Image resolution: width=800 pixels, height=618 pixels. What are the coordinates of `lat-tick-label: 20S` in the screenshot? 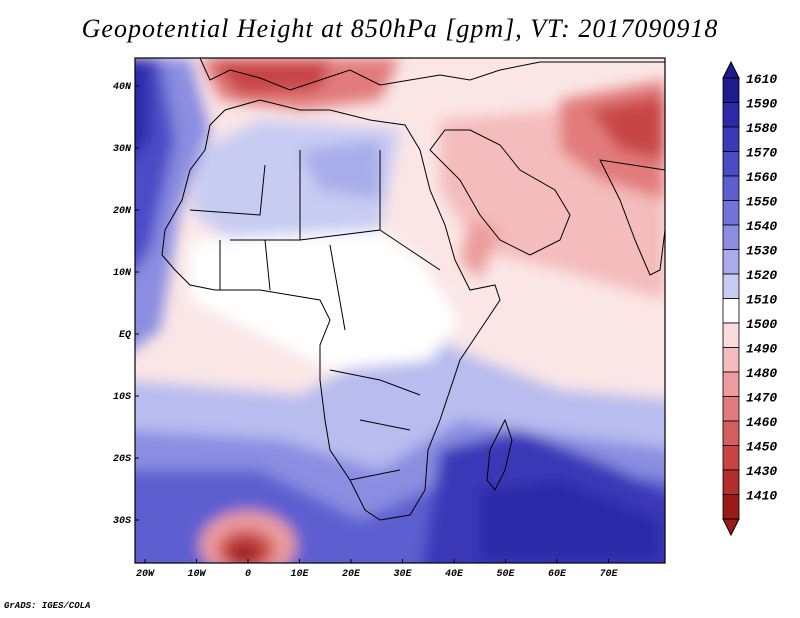 It's located at (122, 459).